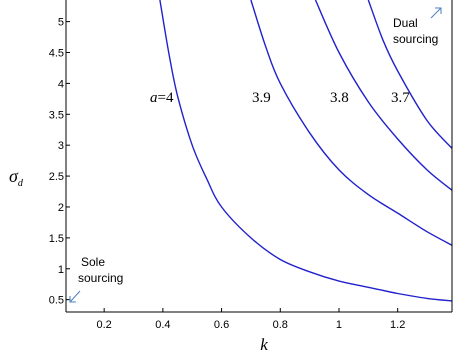 The width and height of the screenshot is (454, 360). I want to click on y-tick-label: 4, so click(61, 84).